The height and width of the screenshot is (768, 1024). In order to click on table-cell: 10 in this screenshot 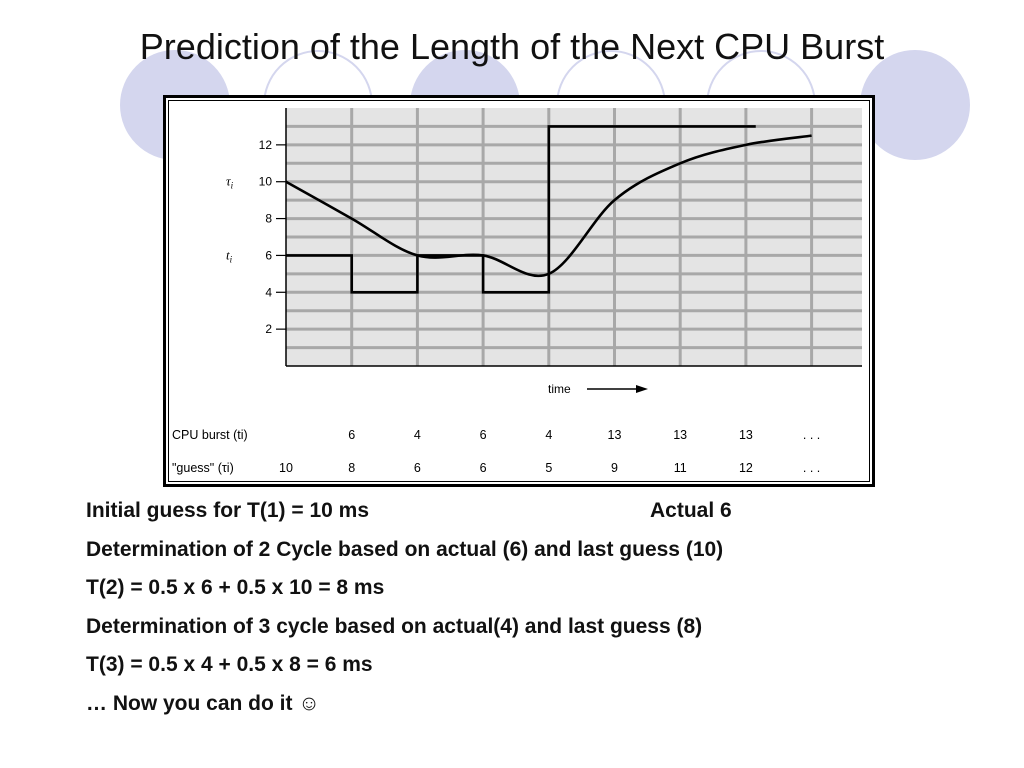, I will do `click(286, 468)`.